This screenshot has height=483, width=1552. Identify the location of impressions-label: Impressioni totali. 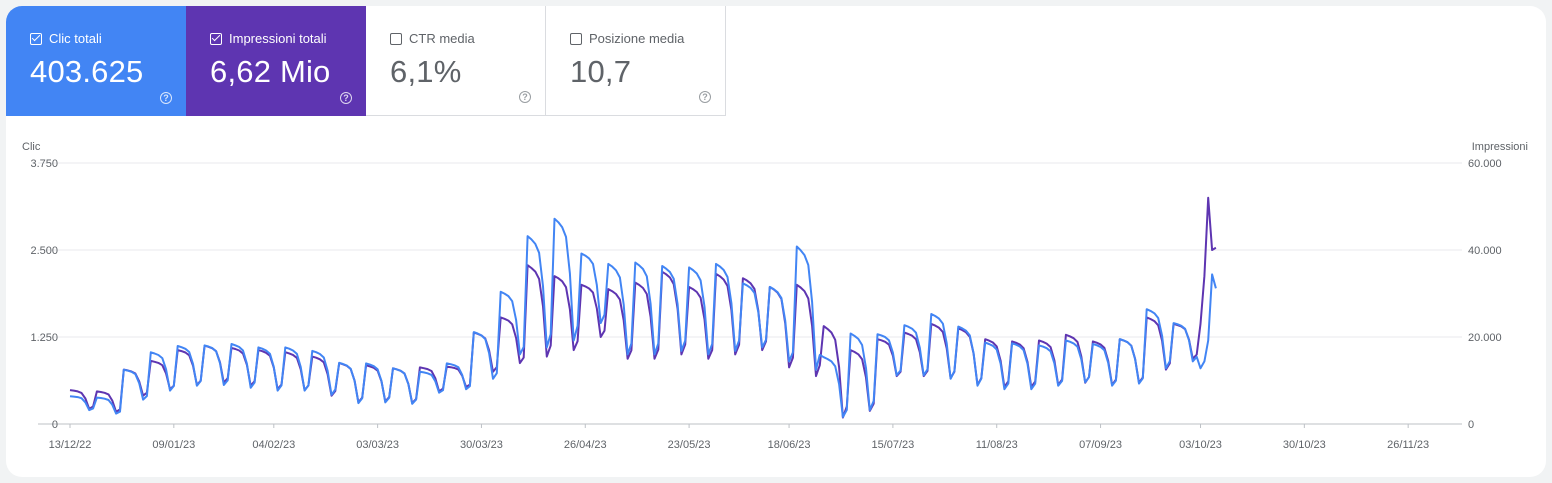
(278, 38).